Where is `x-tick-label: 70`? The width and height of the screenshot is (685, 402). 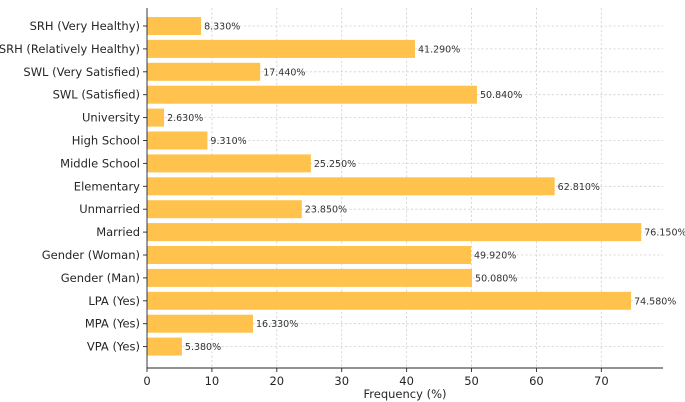
x-tick-label: 70 is located at coordinates (601, 381).